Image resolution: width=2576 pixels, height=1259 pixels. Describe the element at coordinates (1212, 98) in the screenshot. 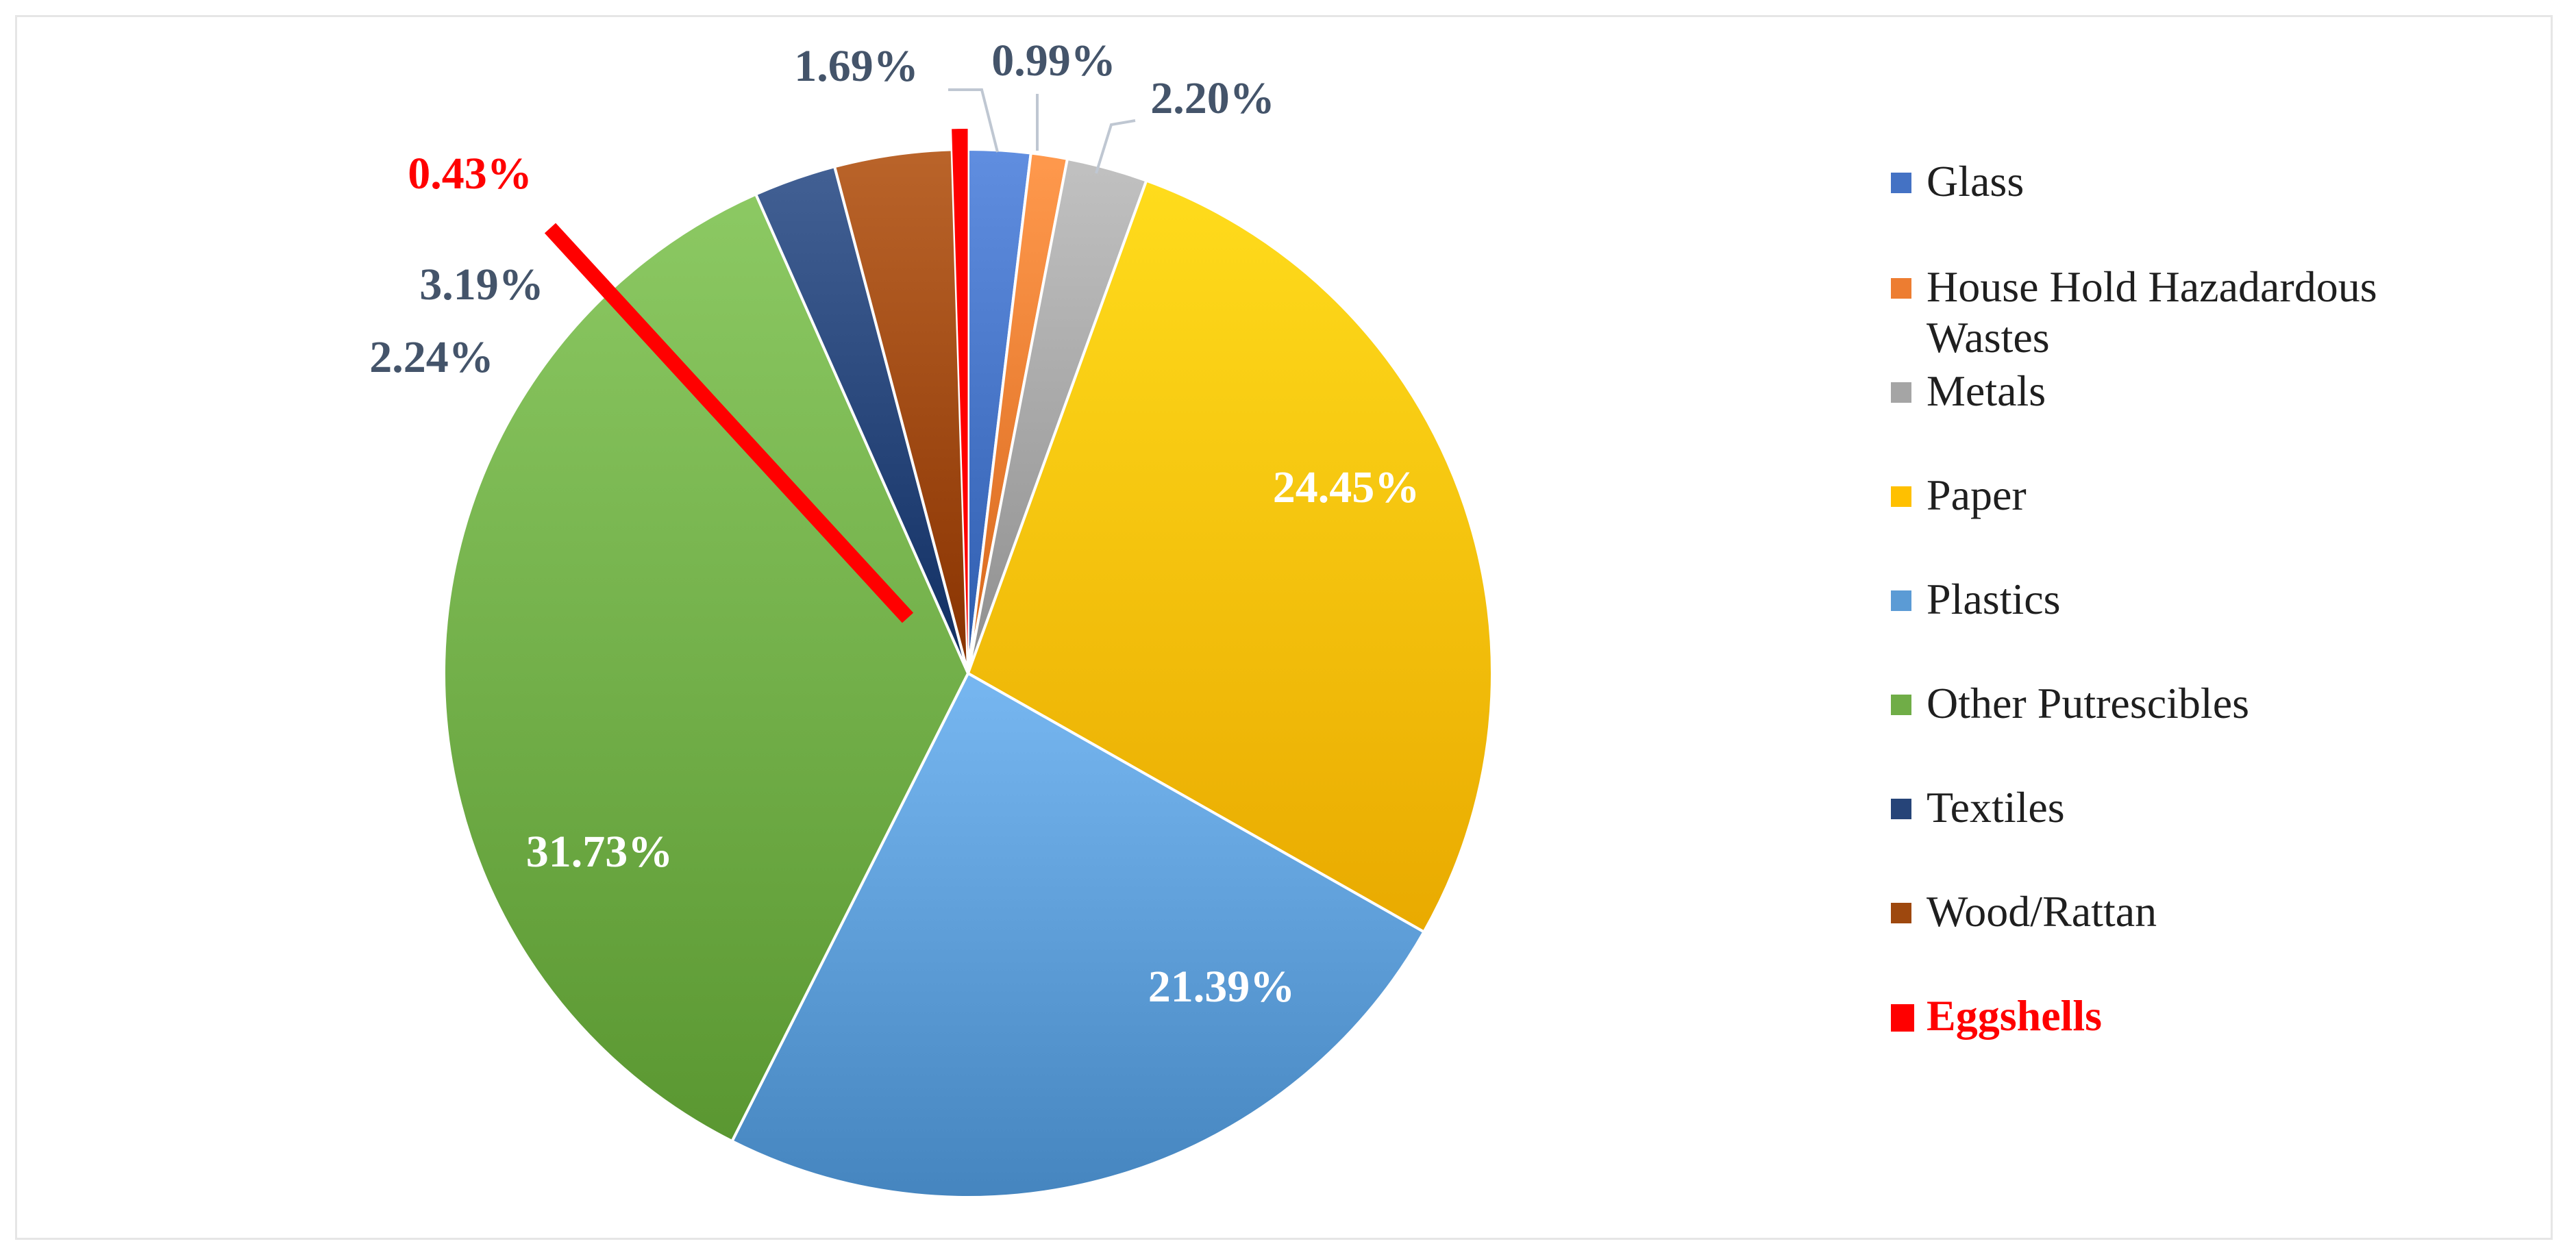

I see `data-label-metals: 2.20%` at that location.